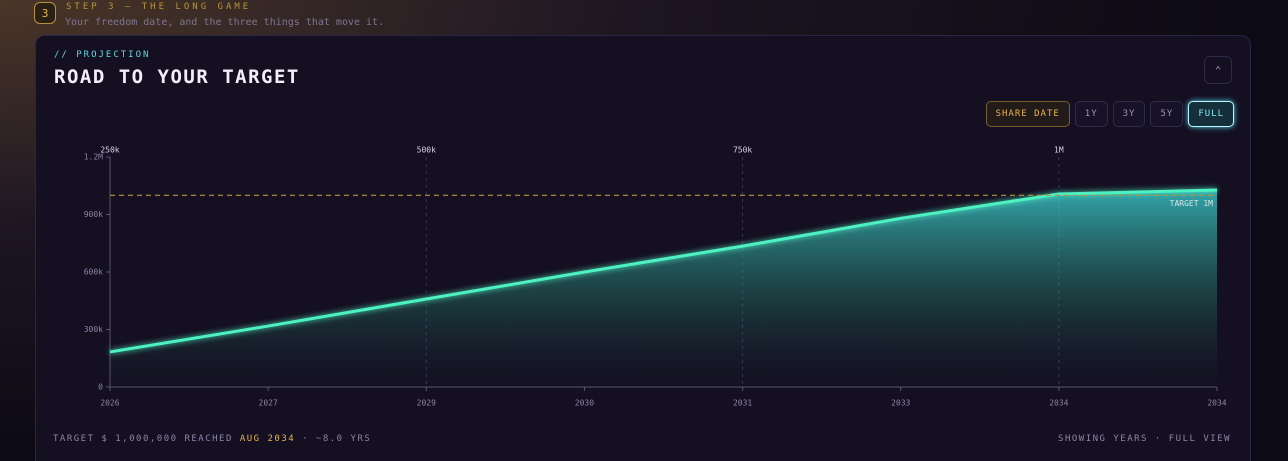 The height and width of the screenshot is (461, 1288). What do you see at coordinates (1144, 439) in the screenshot?
I see `footer-view: SHOWING YEARS · FULL VIEW` at bounding box center [1144, 439].